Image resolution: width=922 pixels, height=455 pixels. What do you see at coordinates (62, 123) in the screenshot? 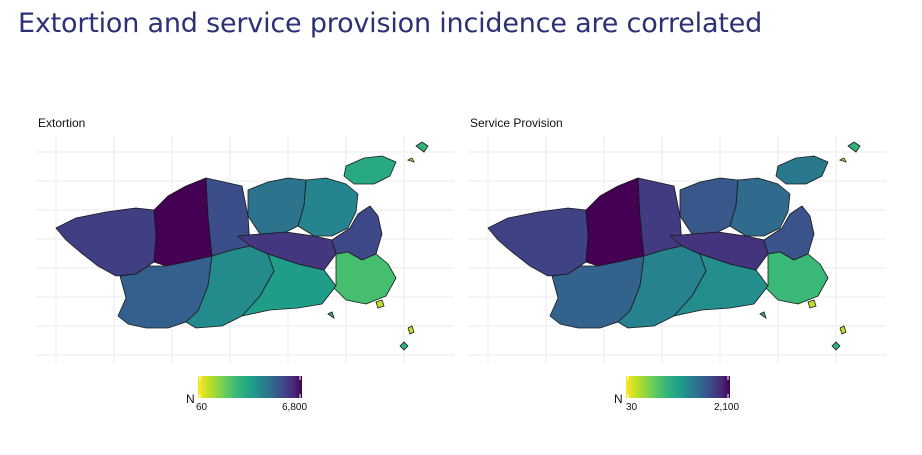
I see `map-title: Extortion` at bounding box center [62, 123].